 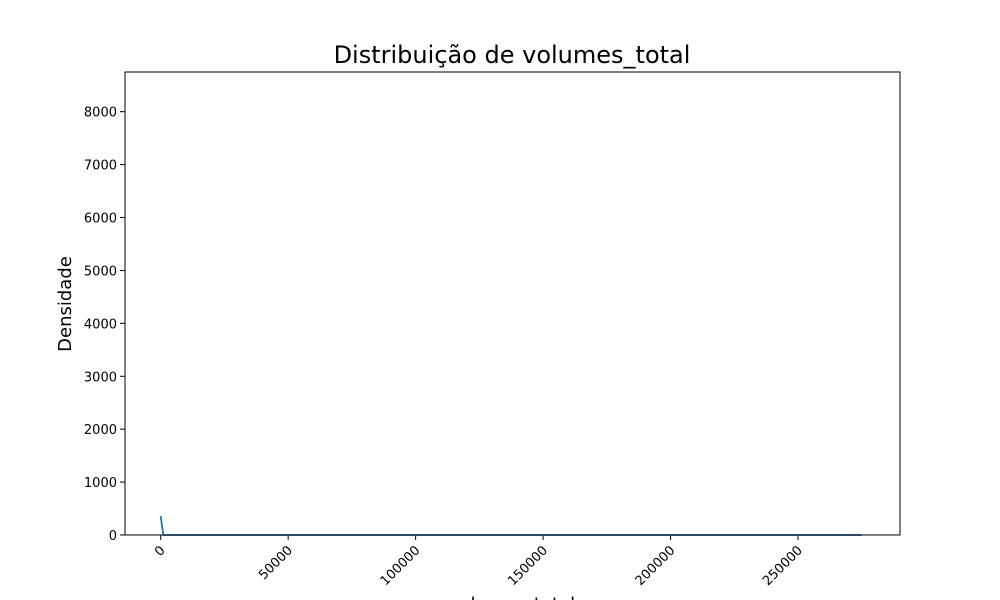 I want to click on x-axis-label: volumes_total, so click(x=512, y=597).